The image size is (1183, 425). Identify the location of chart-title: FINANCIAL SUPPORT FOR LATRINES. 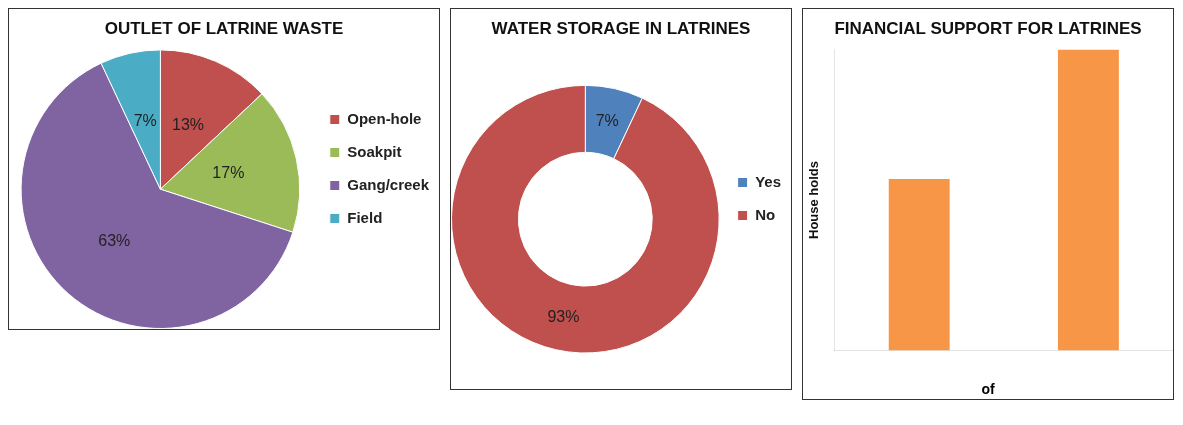
(988, 28).